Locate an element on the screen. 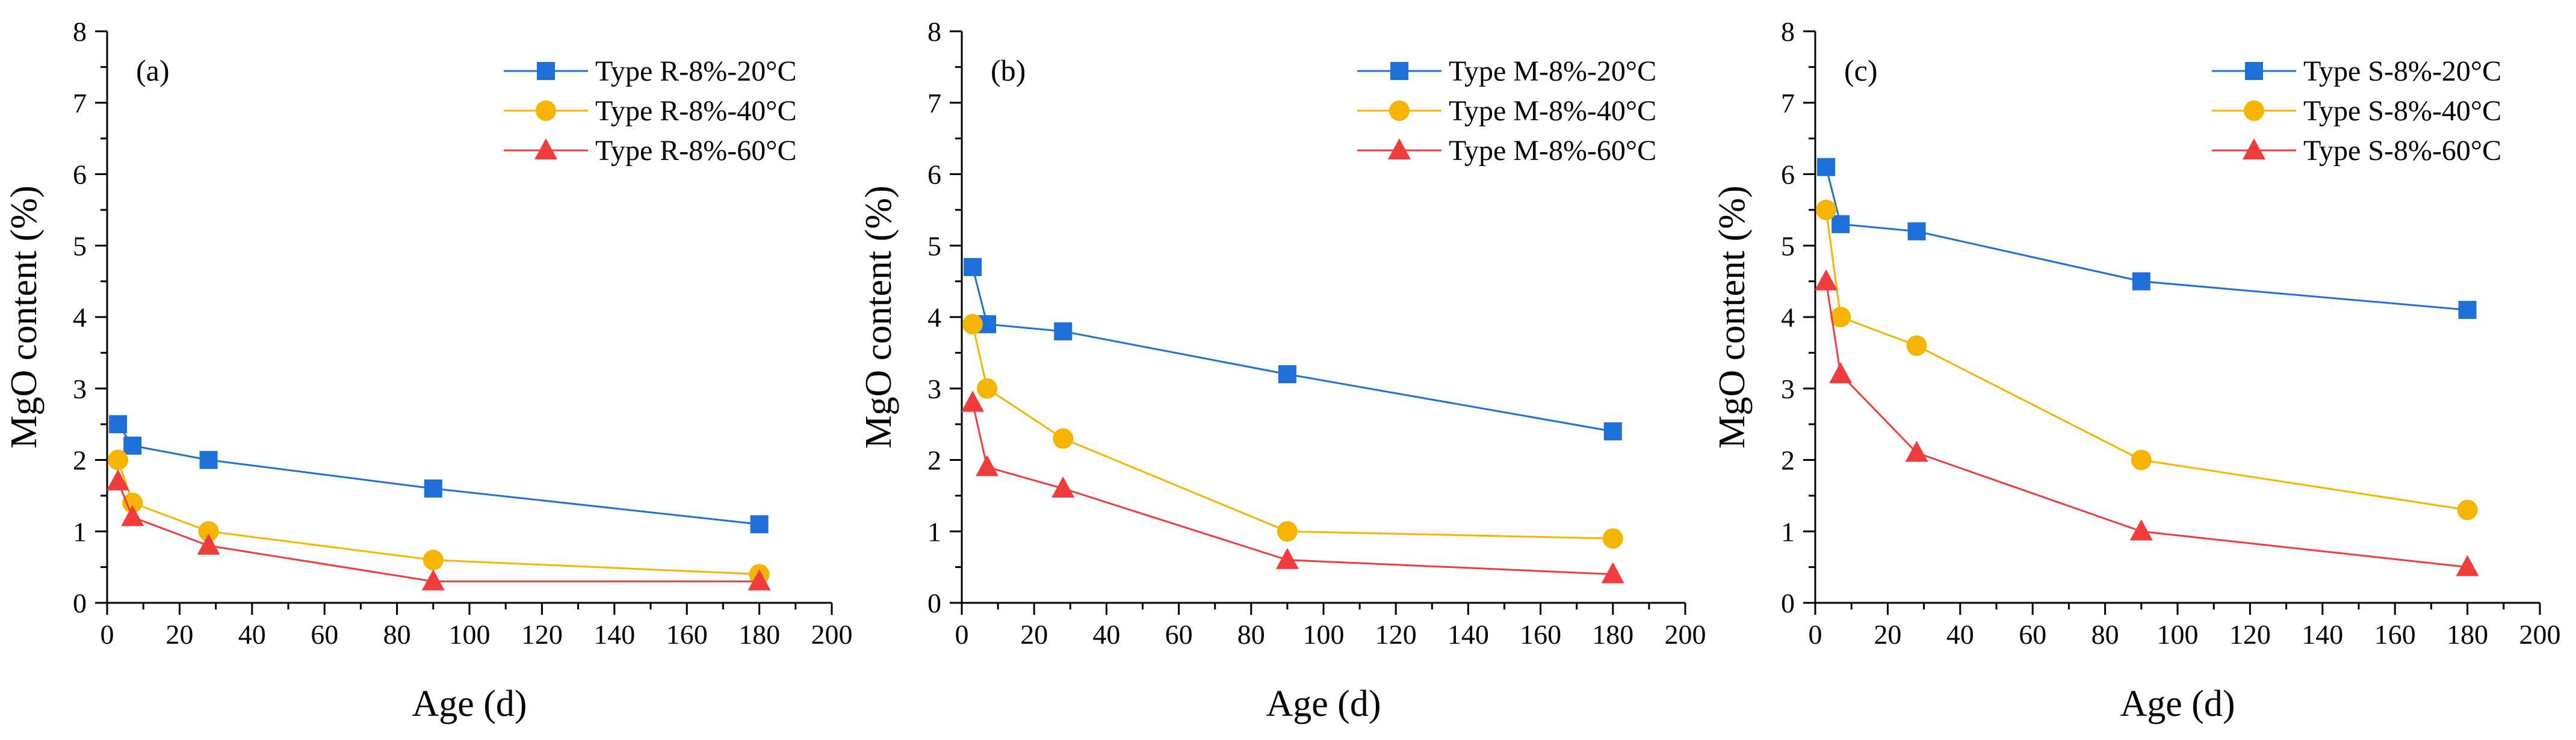 This screenshot has height=740, width=2576. y-tick-label: 8 is located at coordinates (80, 31).